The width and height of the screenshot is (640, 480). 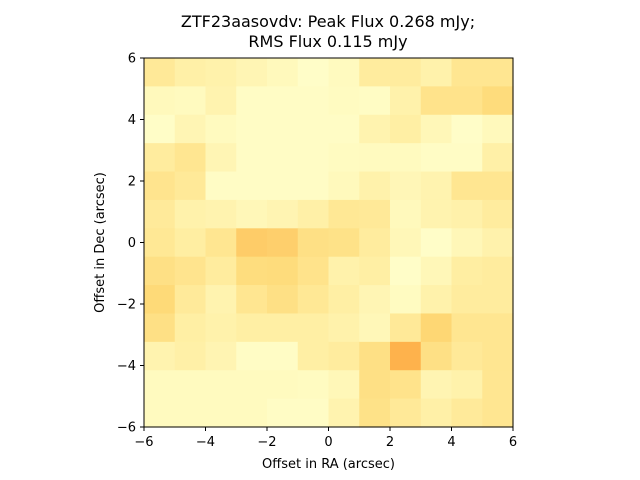 I want to click on y-tick-label: 4, so click(x=132, y=120).